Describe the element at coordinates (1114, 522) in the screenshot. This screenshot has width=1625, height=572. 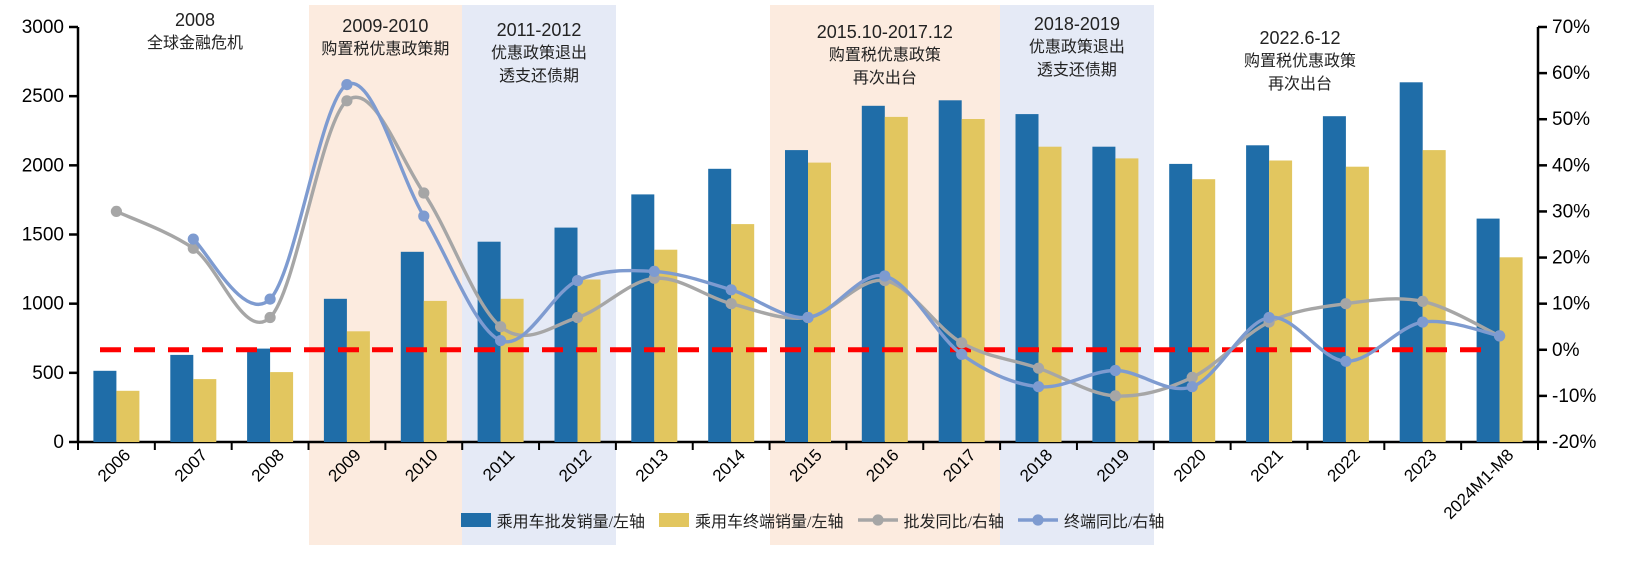
I see `legend-label: 终端同比/右轴` at that location.